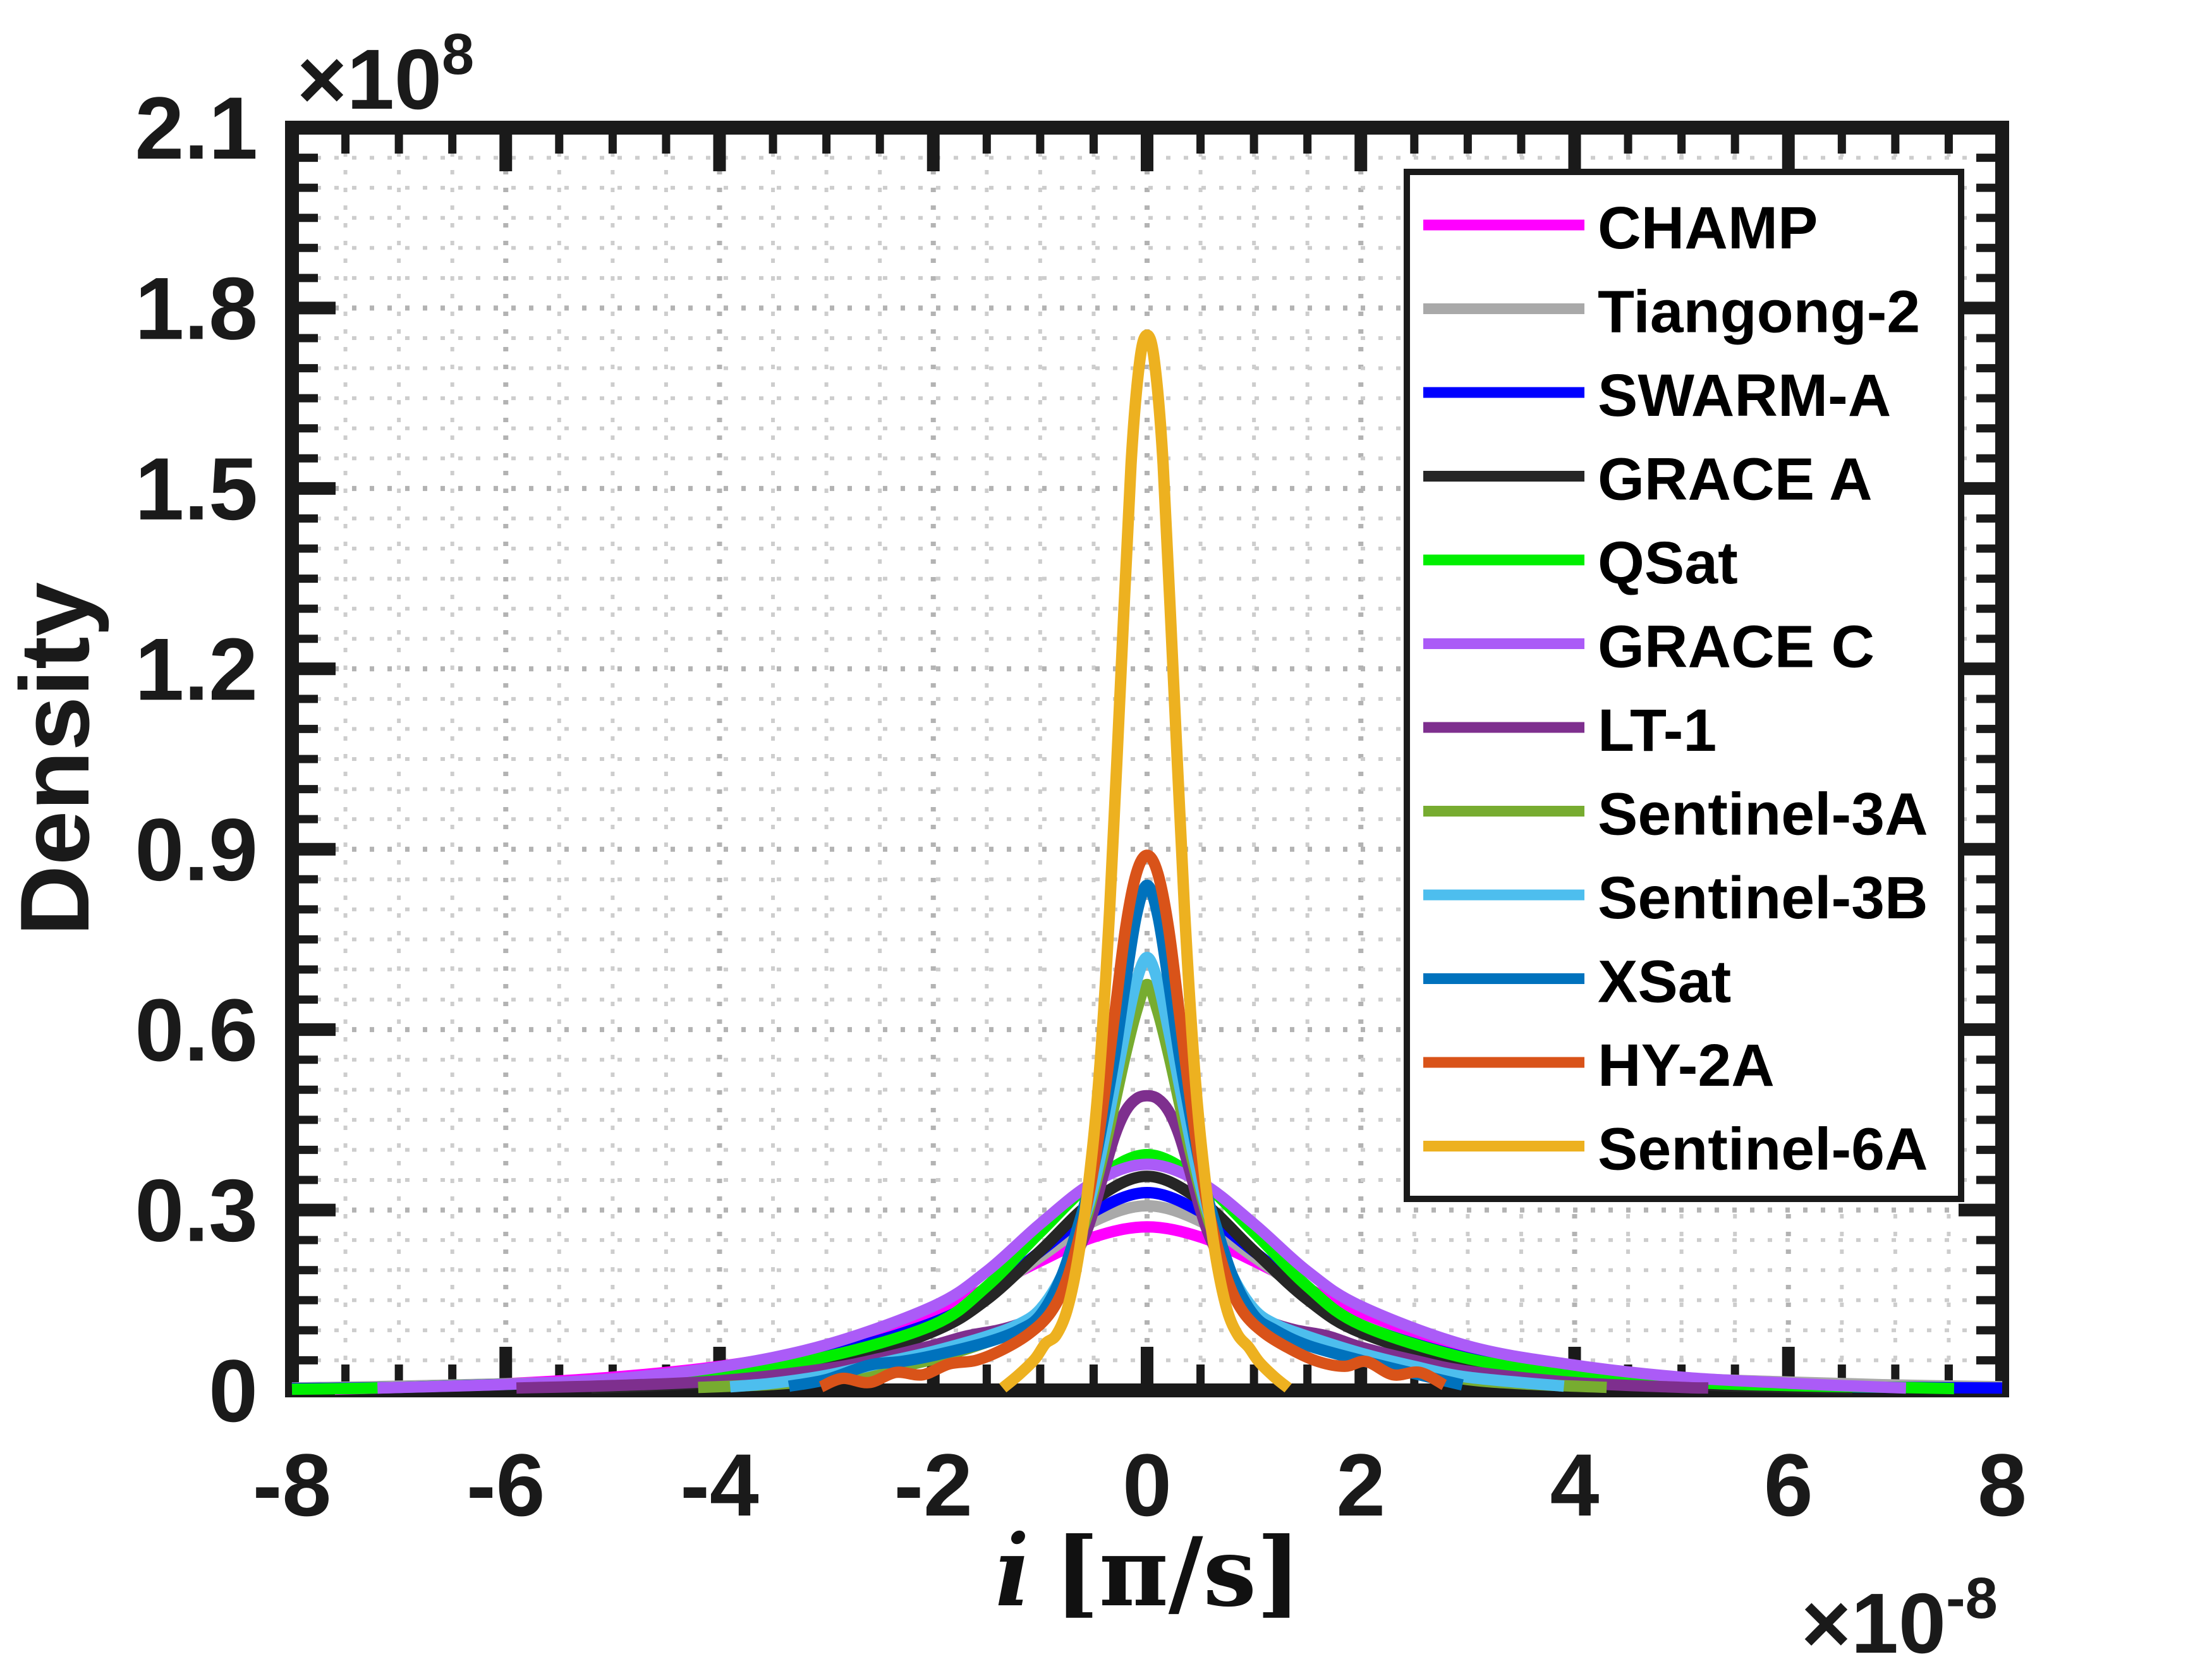 Image resolution: width=2212 pixels, height=1659 pixels. I want to click on legend-entry-Sentinel-3B: Sentinel-3B, so click(1675, 898).